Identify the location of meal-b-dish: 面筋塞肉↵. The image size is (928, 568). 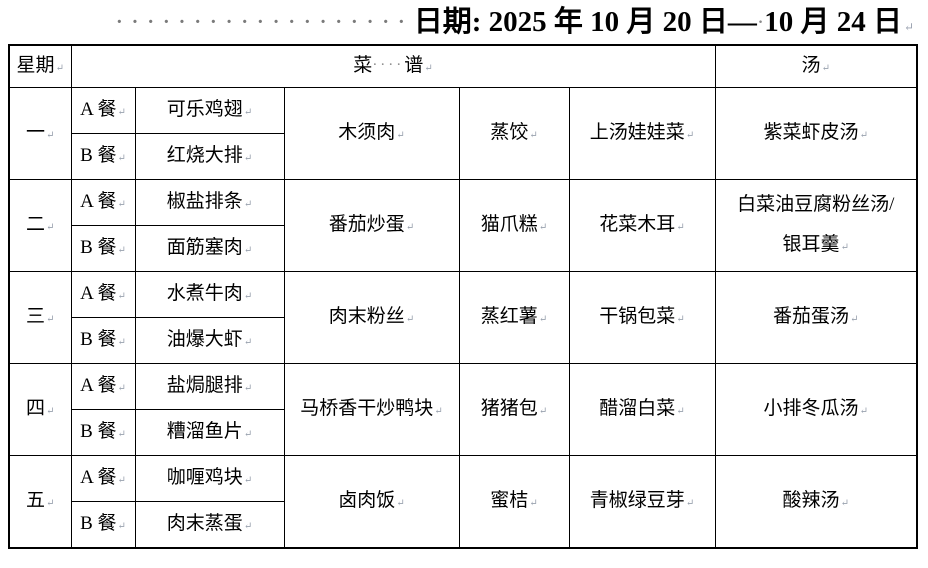
(209, 248).